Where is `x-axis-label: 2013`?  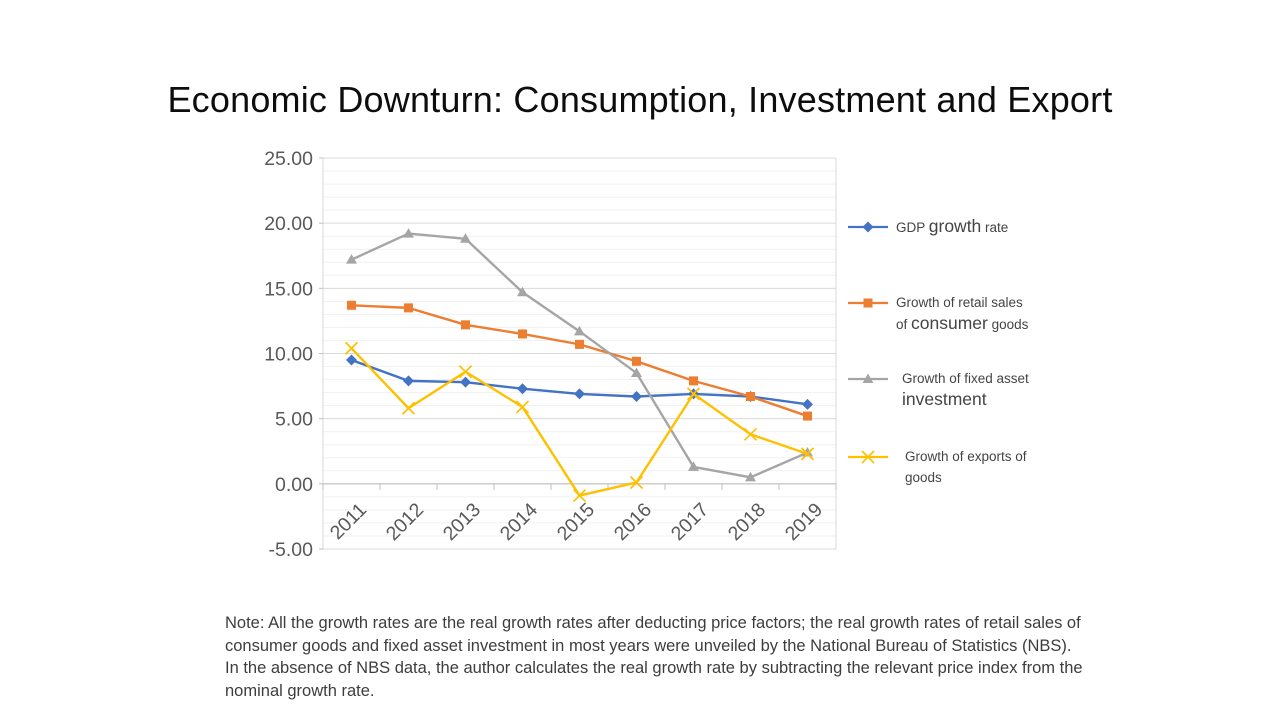 x-axis-label: 2013 is located at coordinates (462, 522).